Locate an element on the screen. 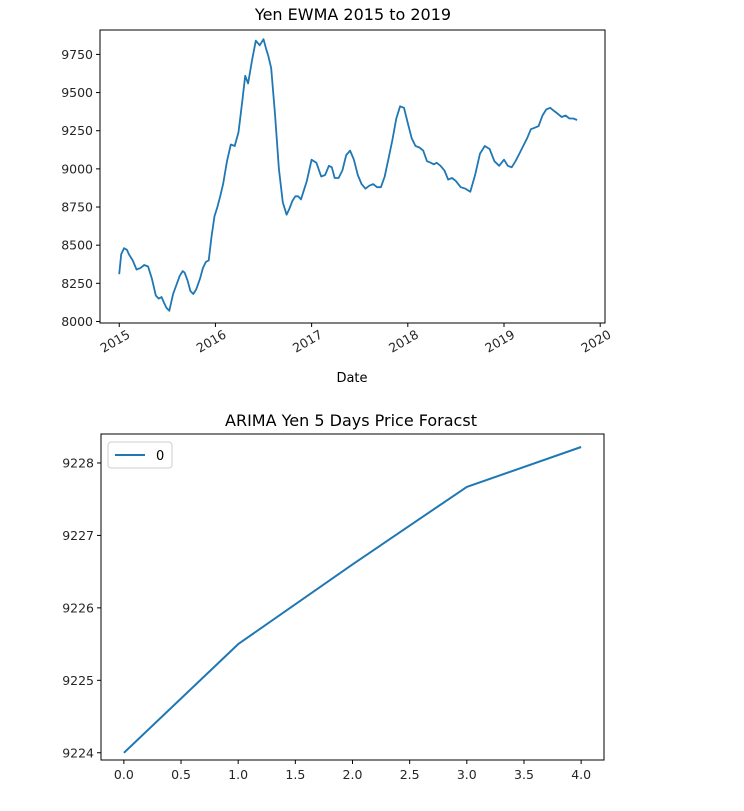  x-tick-label: 2016 is located at coordinates (211, 341).